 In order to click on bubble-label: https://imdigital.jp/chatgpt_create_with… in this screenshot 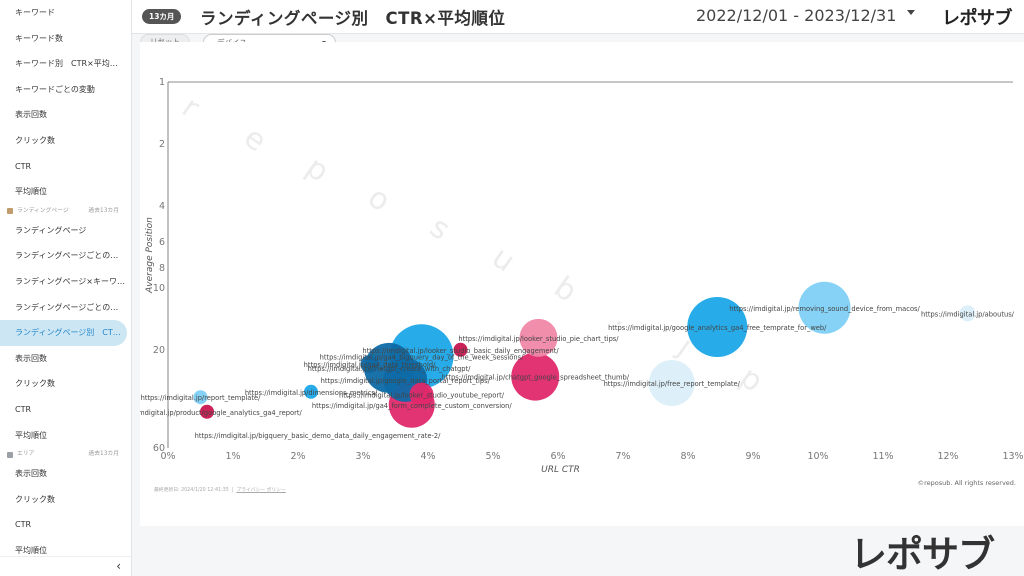, I will do `click(390, 369)`.